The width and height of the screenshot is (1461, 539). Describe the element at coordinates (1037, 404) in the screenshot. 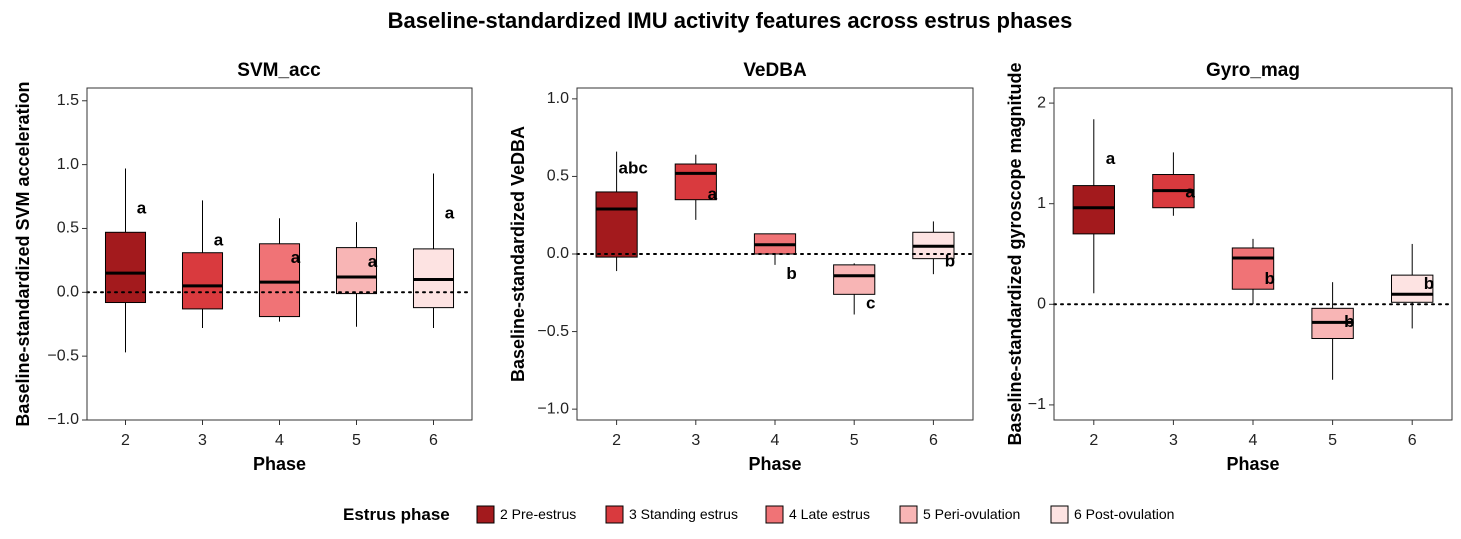

I see `y-tick-label: −1` at that location.